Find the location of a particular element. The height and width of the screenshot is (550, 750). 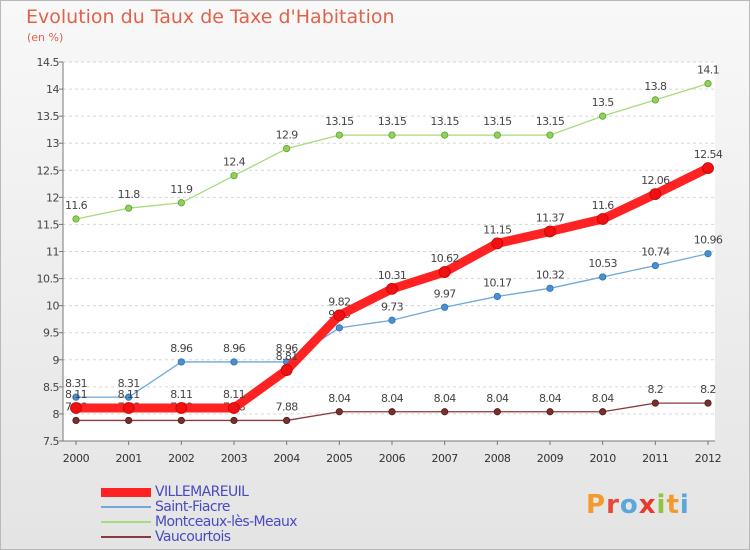

data-label-vaucourtois: 8.2 is located at coordinates (655, 389).